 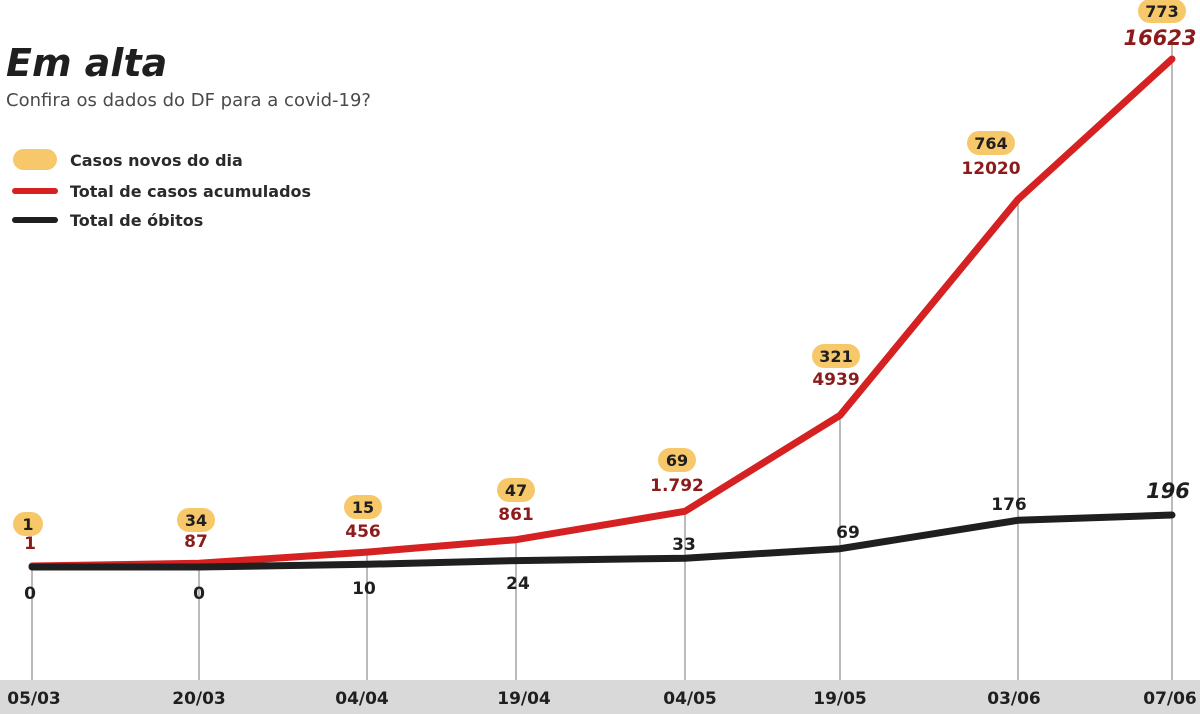 I want to click on deaths-label: 24, so click(x=518, y=584).